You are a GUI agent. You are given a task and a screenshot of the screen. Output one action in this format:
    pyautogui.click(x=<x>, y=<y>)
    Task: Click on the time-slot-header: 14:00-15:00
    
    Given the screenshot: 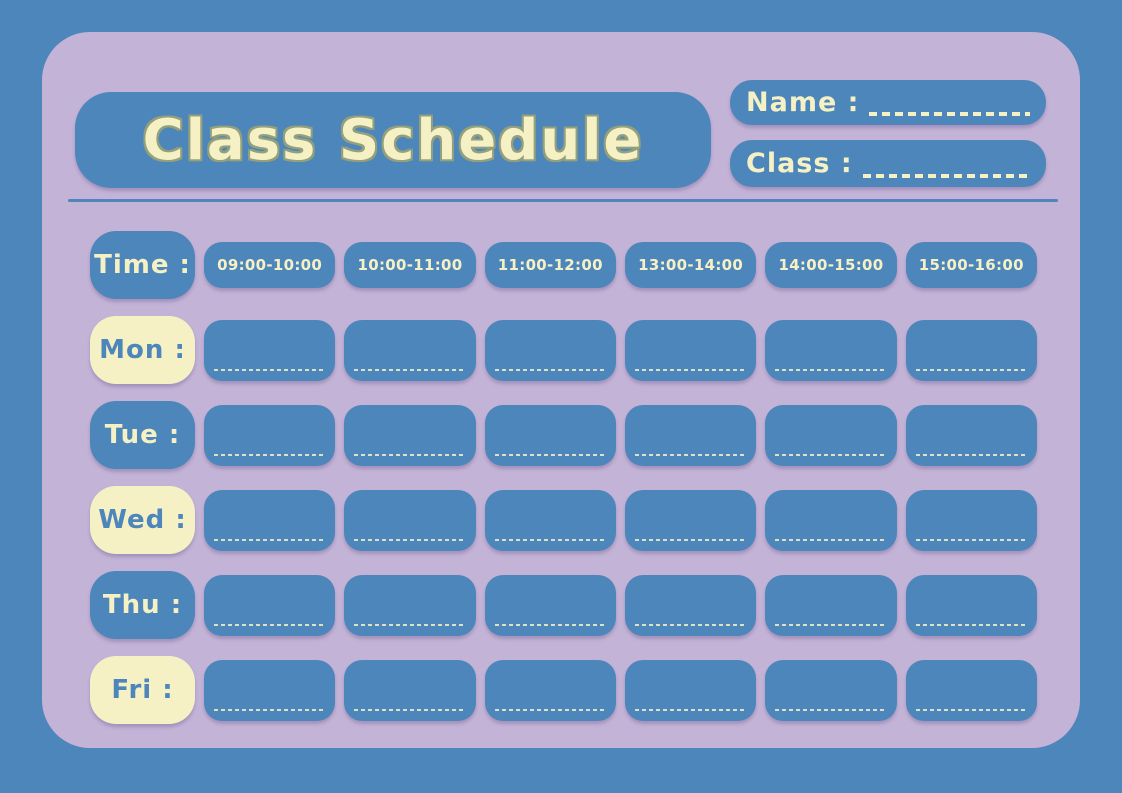 What is the action you would take?
    pyautogui.click(x=831, y=265)
    